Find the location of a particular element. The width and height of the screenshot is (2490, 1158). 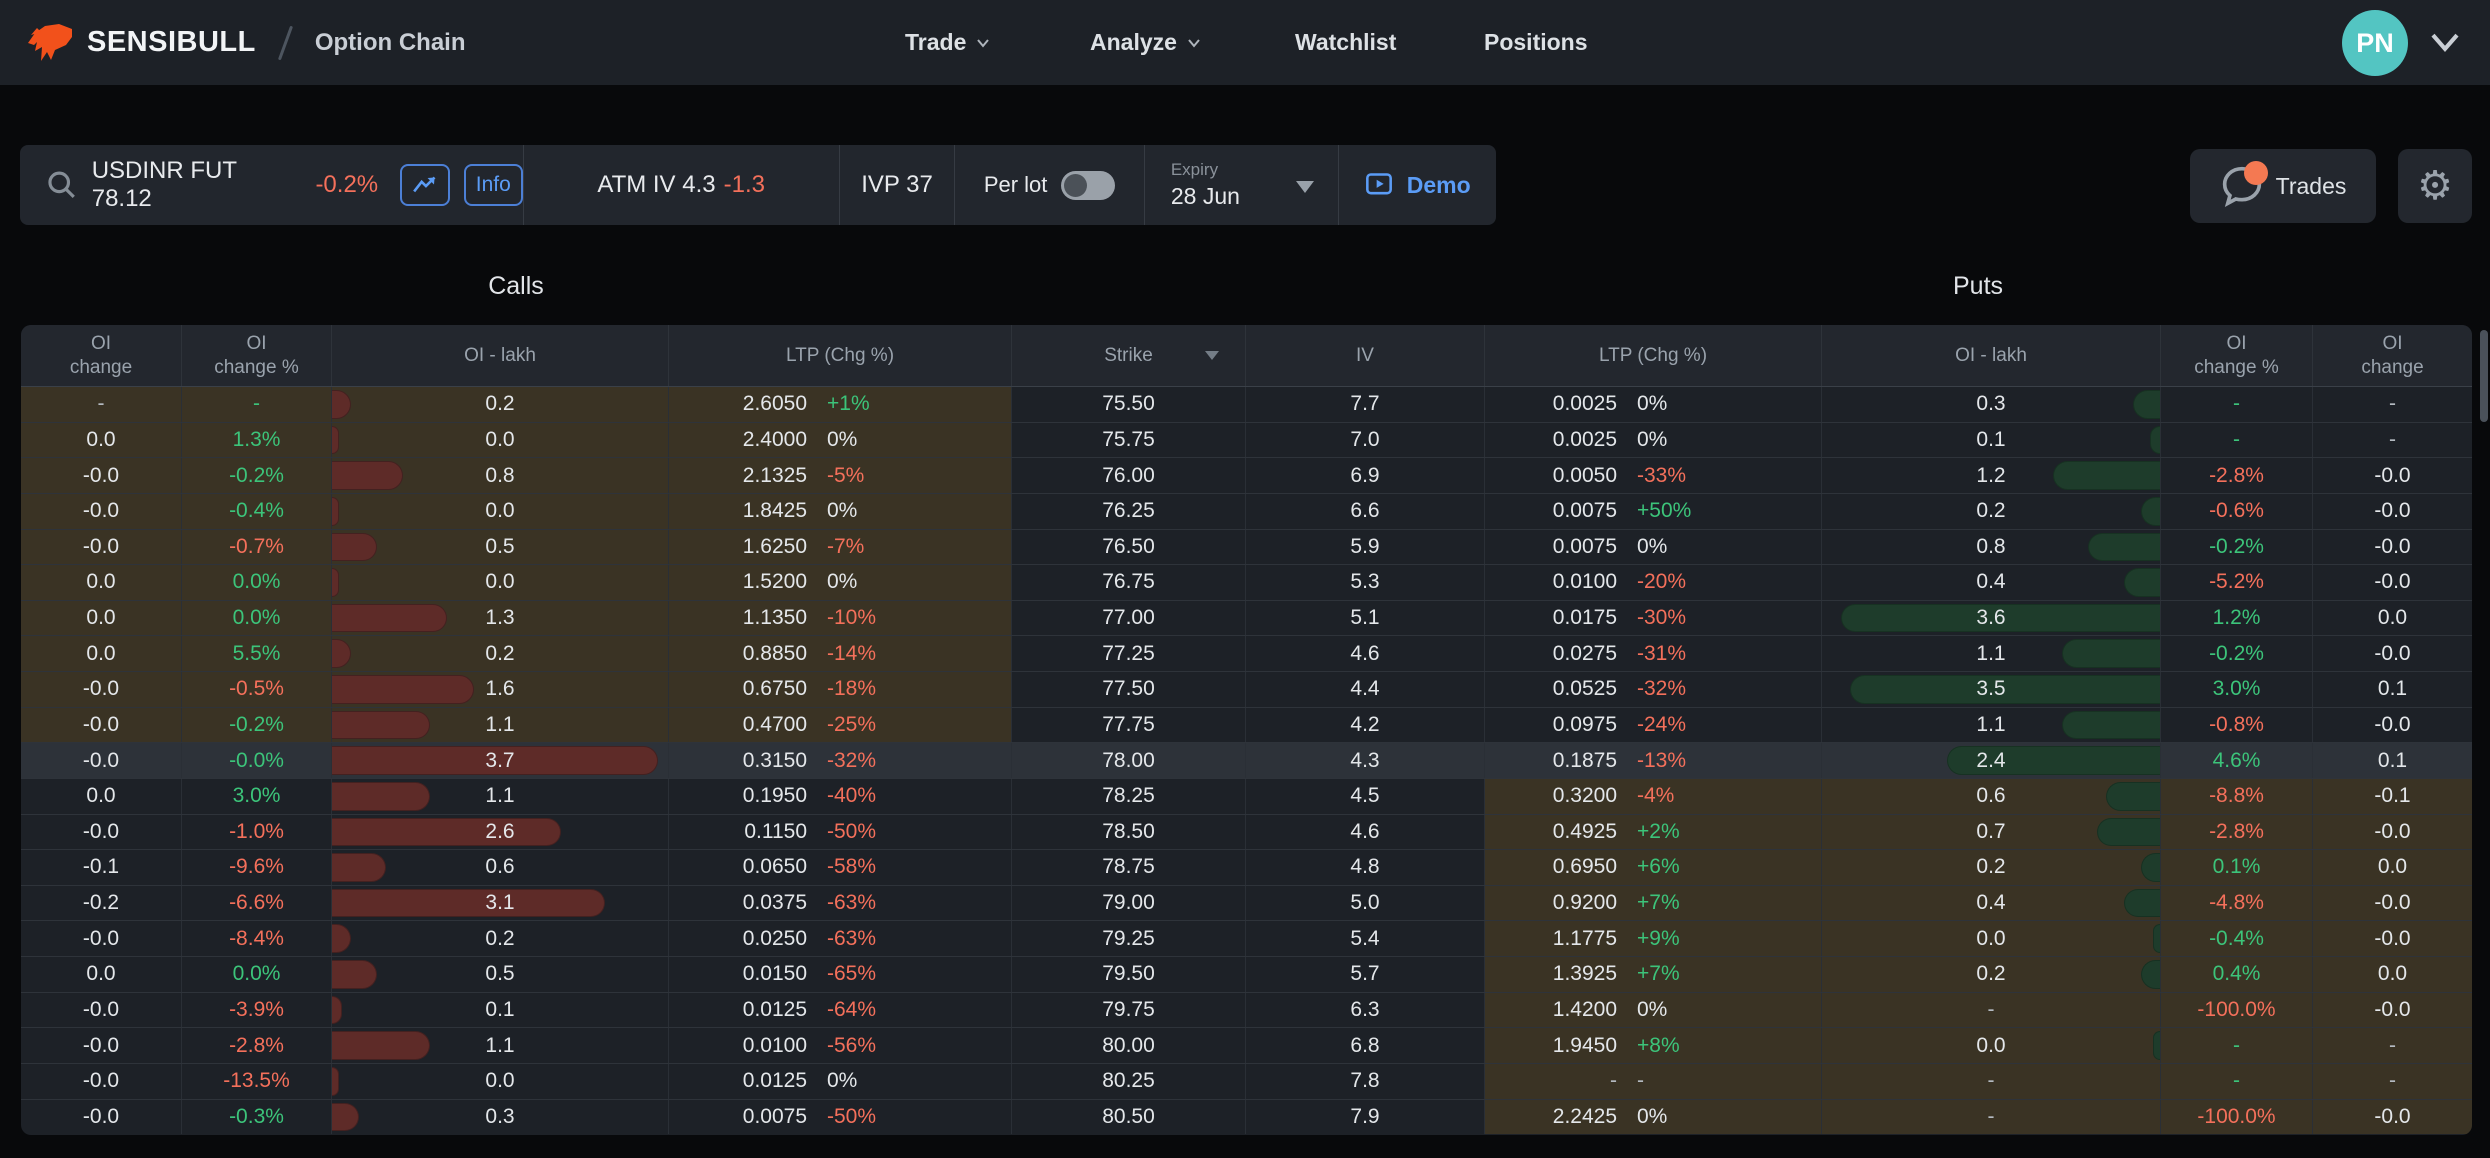

trades-button: Trades is located at coordinates (2283, 186).